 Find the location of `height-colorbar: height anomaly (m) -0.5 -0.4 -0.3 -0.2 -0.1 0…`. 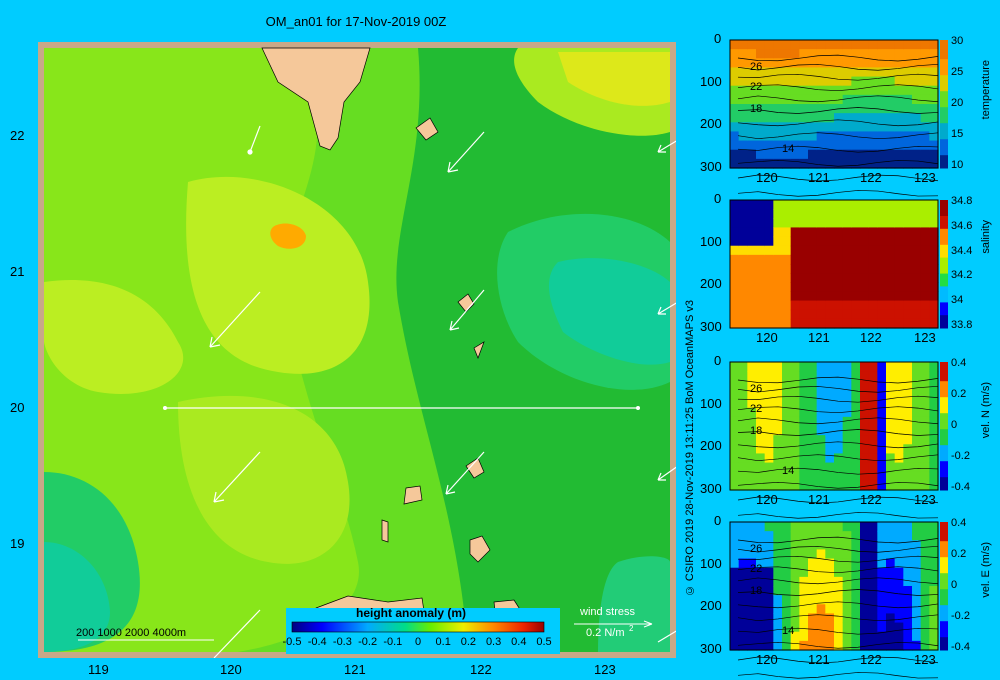

height-colorbar: height anomaly (m) -0.5 -0.4 -0.3 -0.2 -0.1 0… is located at coordinates (421, 630).